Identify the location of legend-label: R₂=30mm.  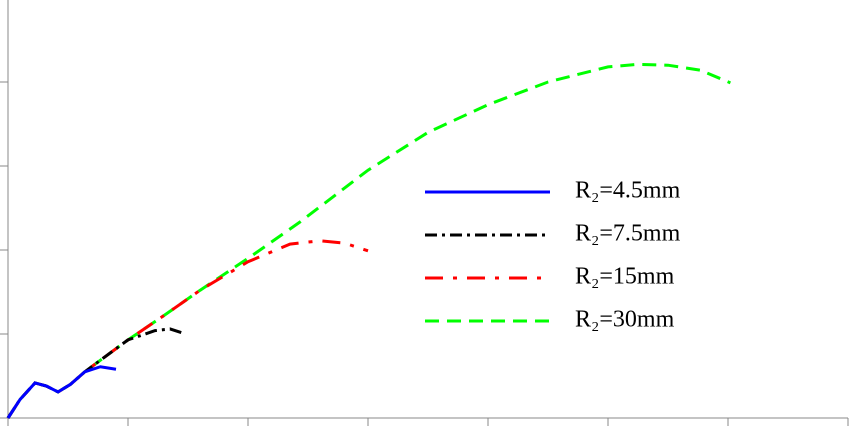
(625, 320).